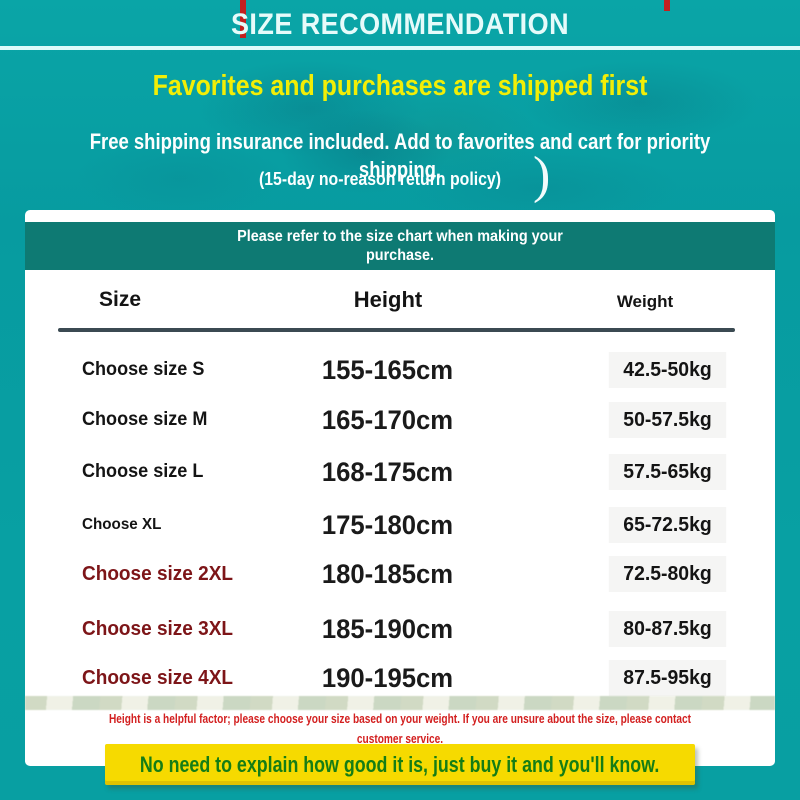  Describe the element at coordinates (667, 472) in the screenshot. I see `weight-cell: 57.5-65kg` at that location.